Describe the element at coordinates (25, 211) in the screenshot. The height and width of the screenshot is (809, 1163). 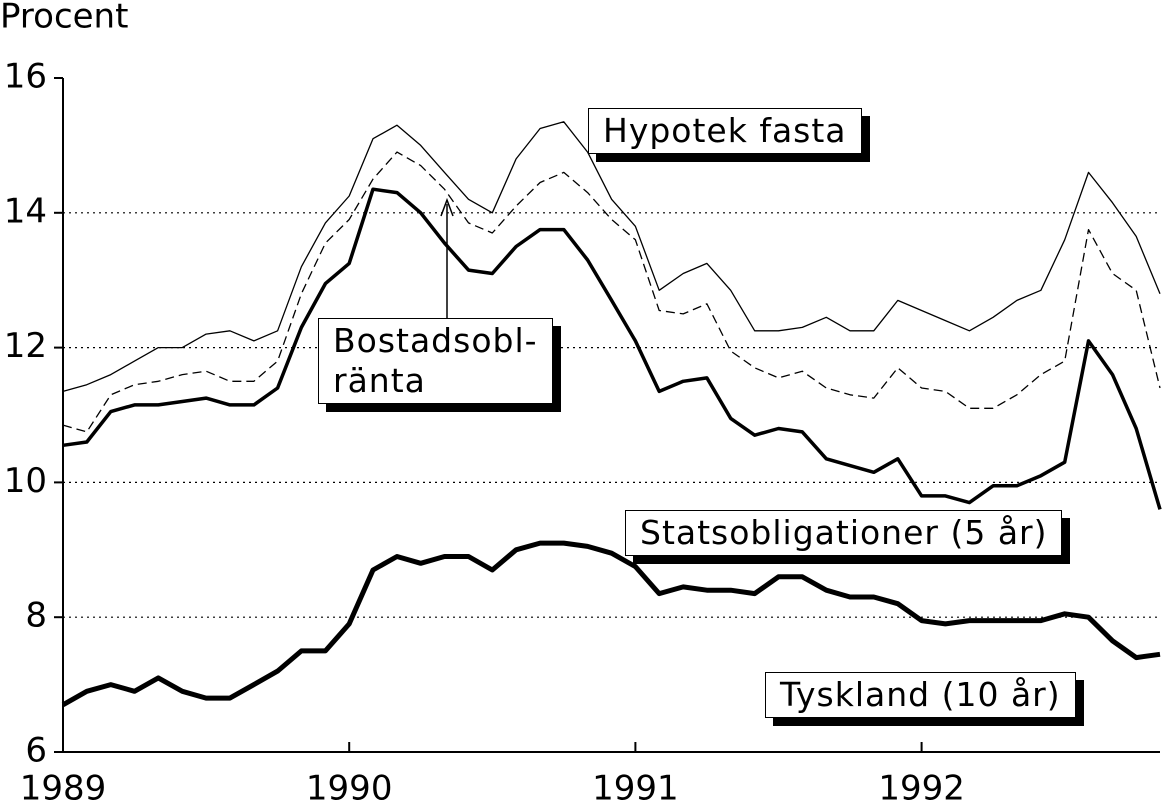
I see `y-tick-label: 14` at that location.